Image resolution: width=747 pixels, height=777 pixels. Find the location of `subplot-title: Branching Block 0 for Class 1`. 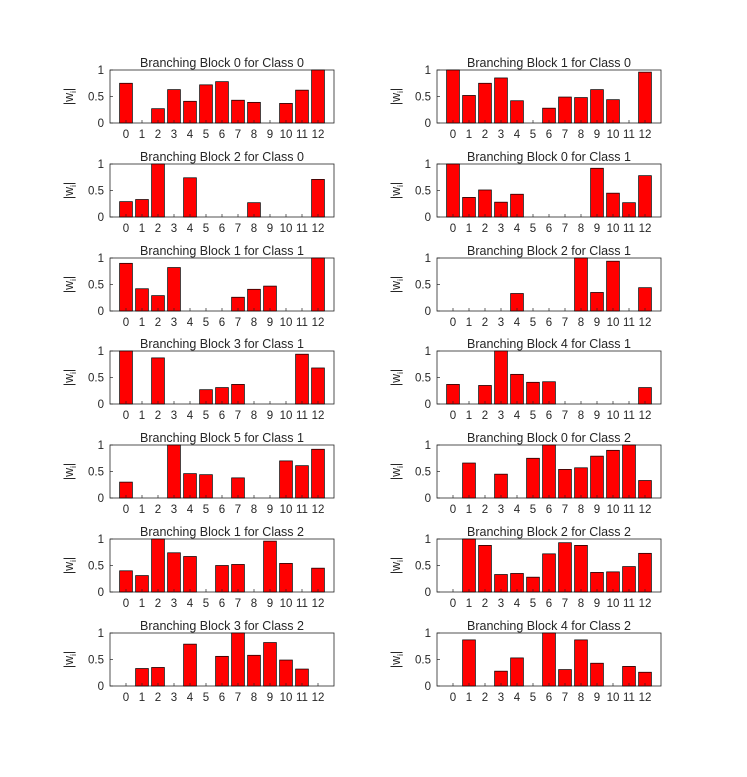

subplot-title: Branching Block 0 for Class 1 is located at coordinates (549, 157).